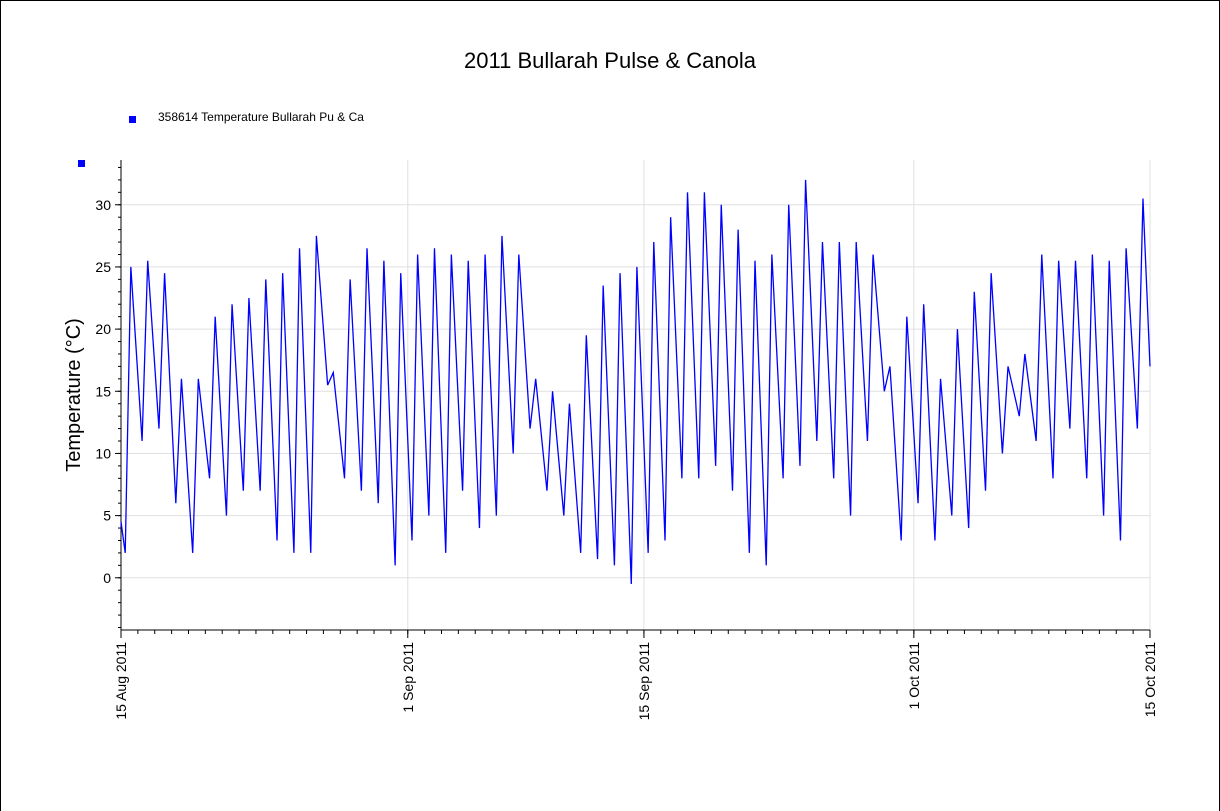 This screenshot has width=1220, height=811. Describe the element at coordinates (81, 163) in the screenshot. I see `marker-icon` at that location.